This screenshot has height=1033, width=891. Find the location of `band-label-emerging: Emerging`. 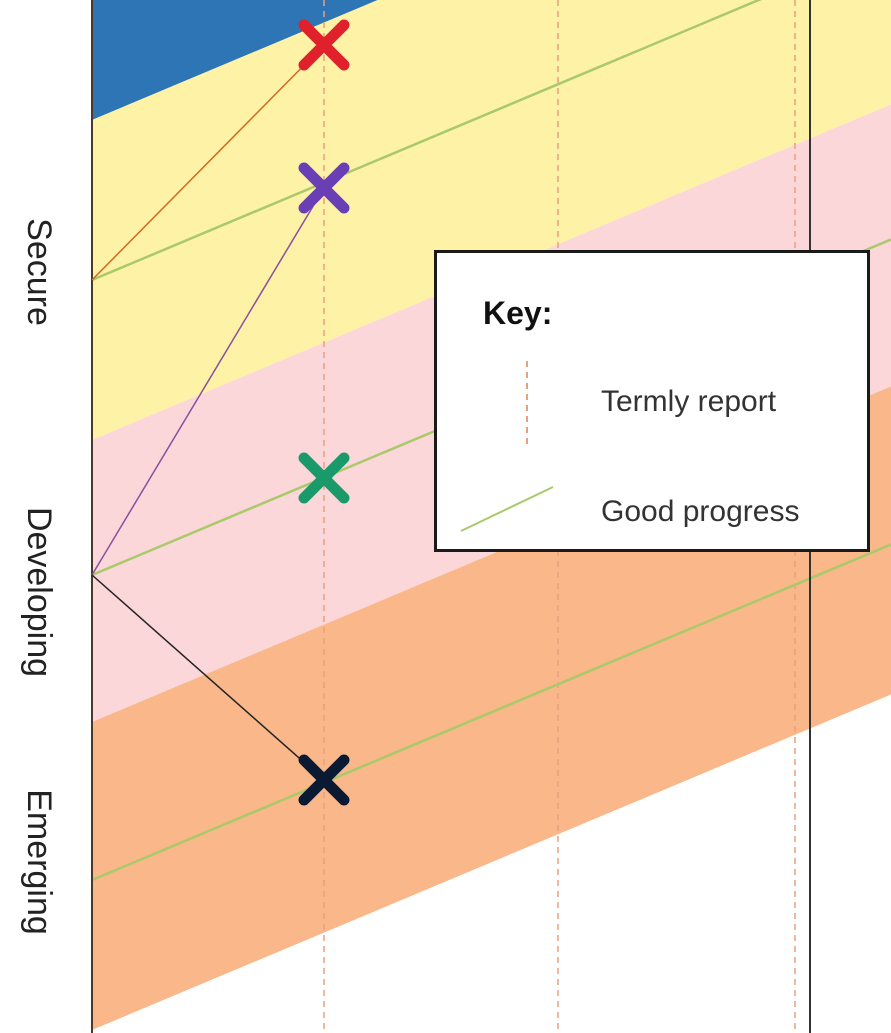

band-label-emerging: Emerging is located at coordinates (39, 862).